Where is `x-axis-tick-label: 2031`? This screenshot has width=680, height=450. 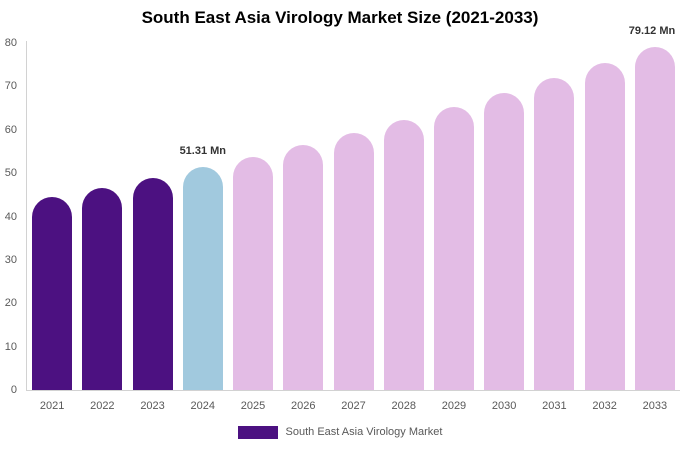 x-axis-tick-label: 2031 is located at coordinates (554, 406).